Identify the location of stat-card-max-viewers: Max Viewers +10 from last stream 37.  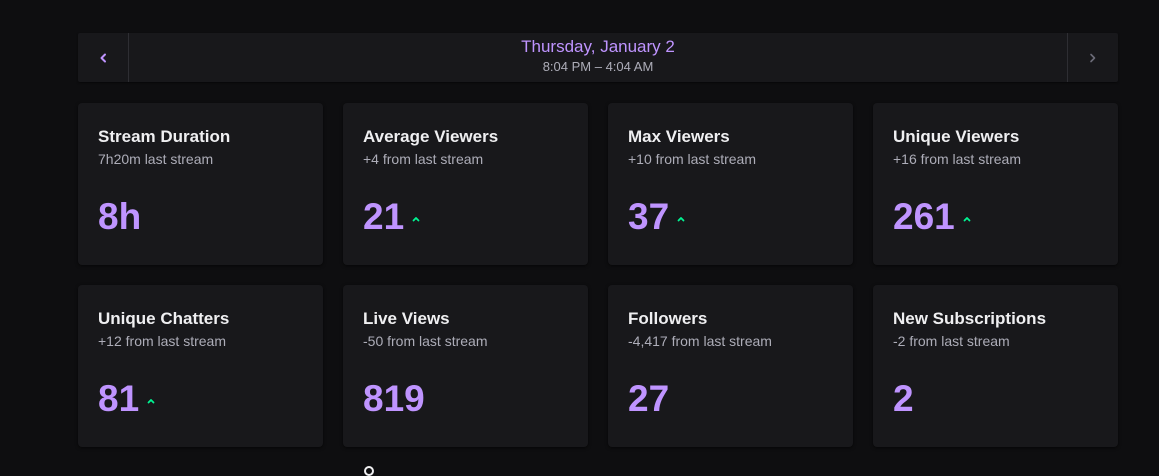
(730, 184).